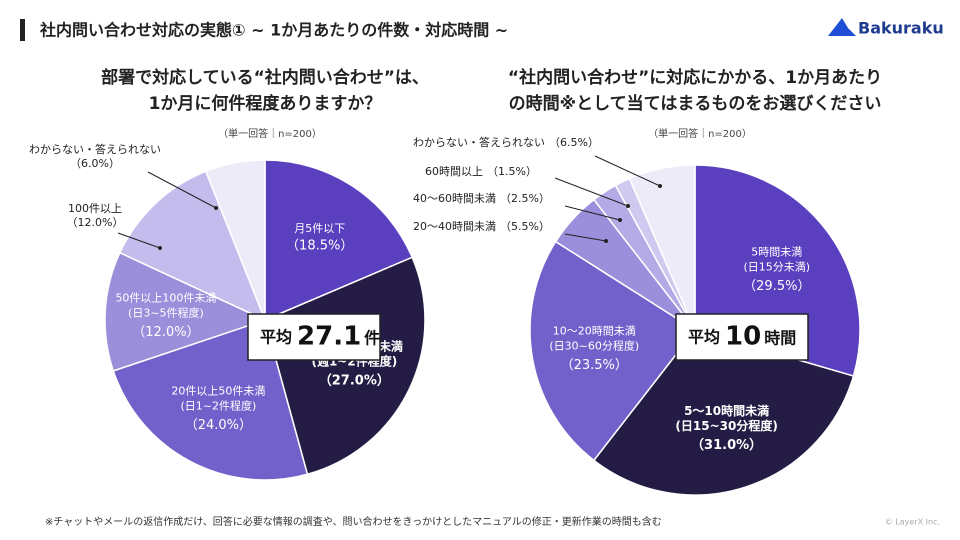 The height and width of the screenshot is (540, 960). What do you see at coordinates (319, 246) in the screenshot?
I see `slice-value: （18.5%）` at bounding box center [319, 246].